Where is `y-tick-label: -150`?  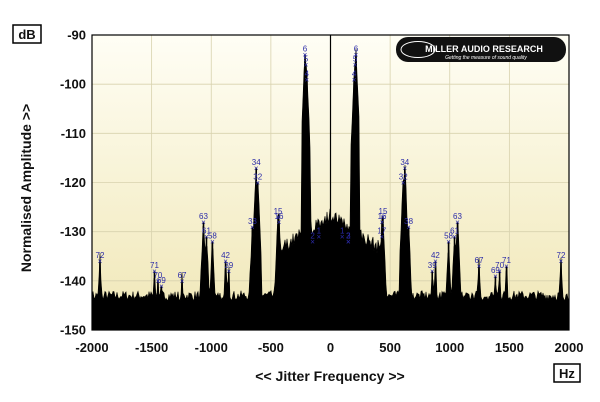 y-tick-label: -150 is located at coordinates (73, 330).